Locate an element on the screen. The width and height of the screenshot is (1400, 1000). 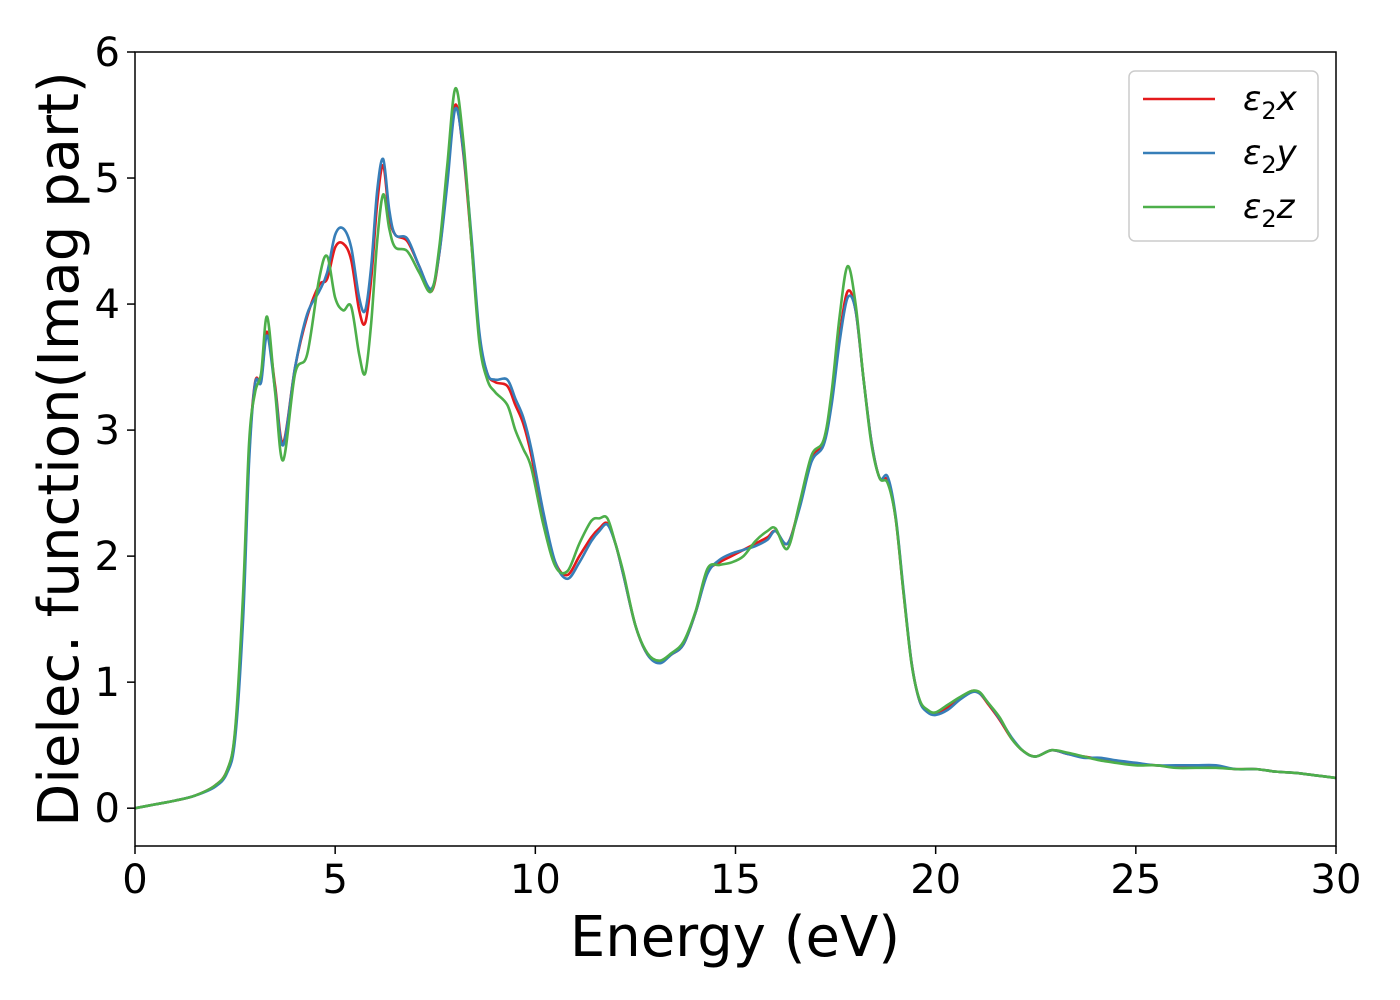
legend-box is located at coordinates (1223, 156).